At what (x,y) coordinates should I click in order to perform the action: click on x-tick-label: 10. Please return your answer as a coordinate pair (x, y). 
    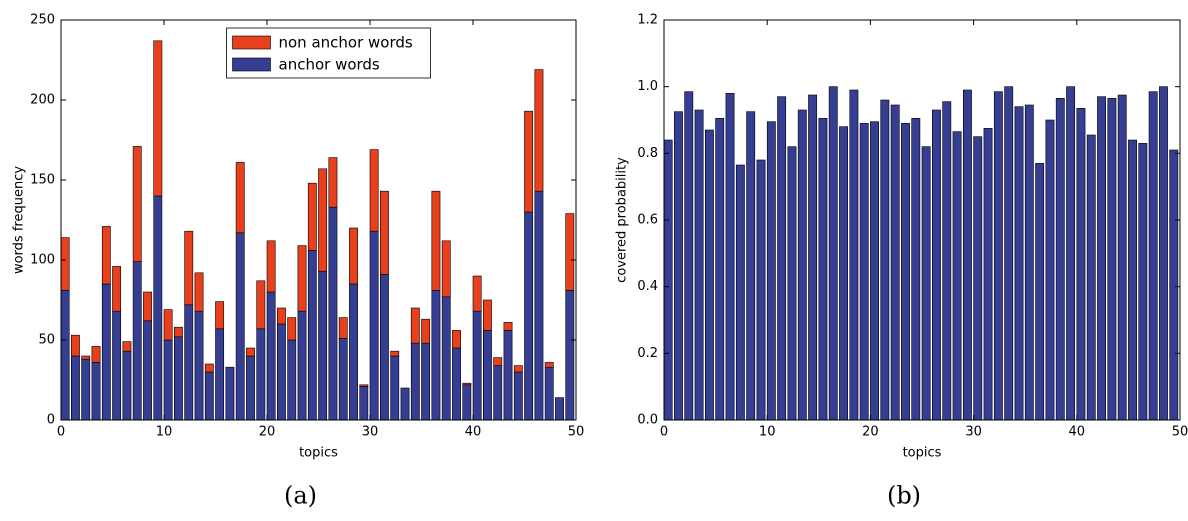
    Looking at the image, I should click on (767, 432).